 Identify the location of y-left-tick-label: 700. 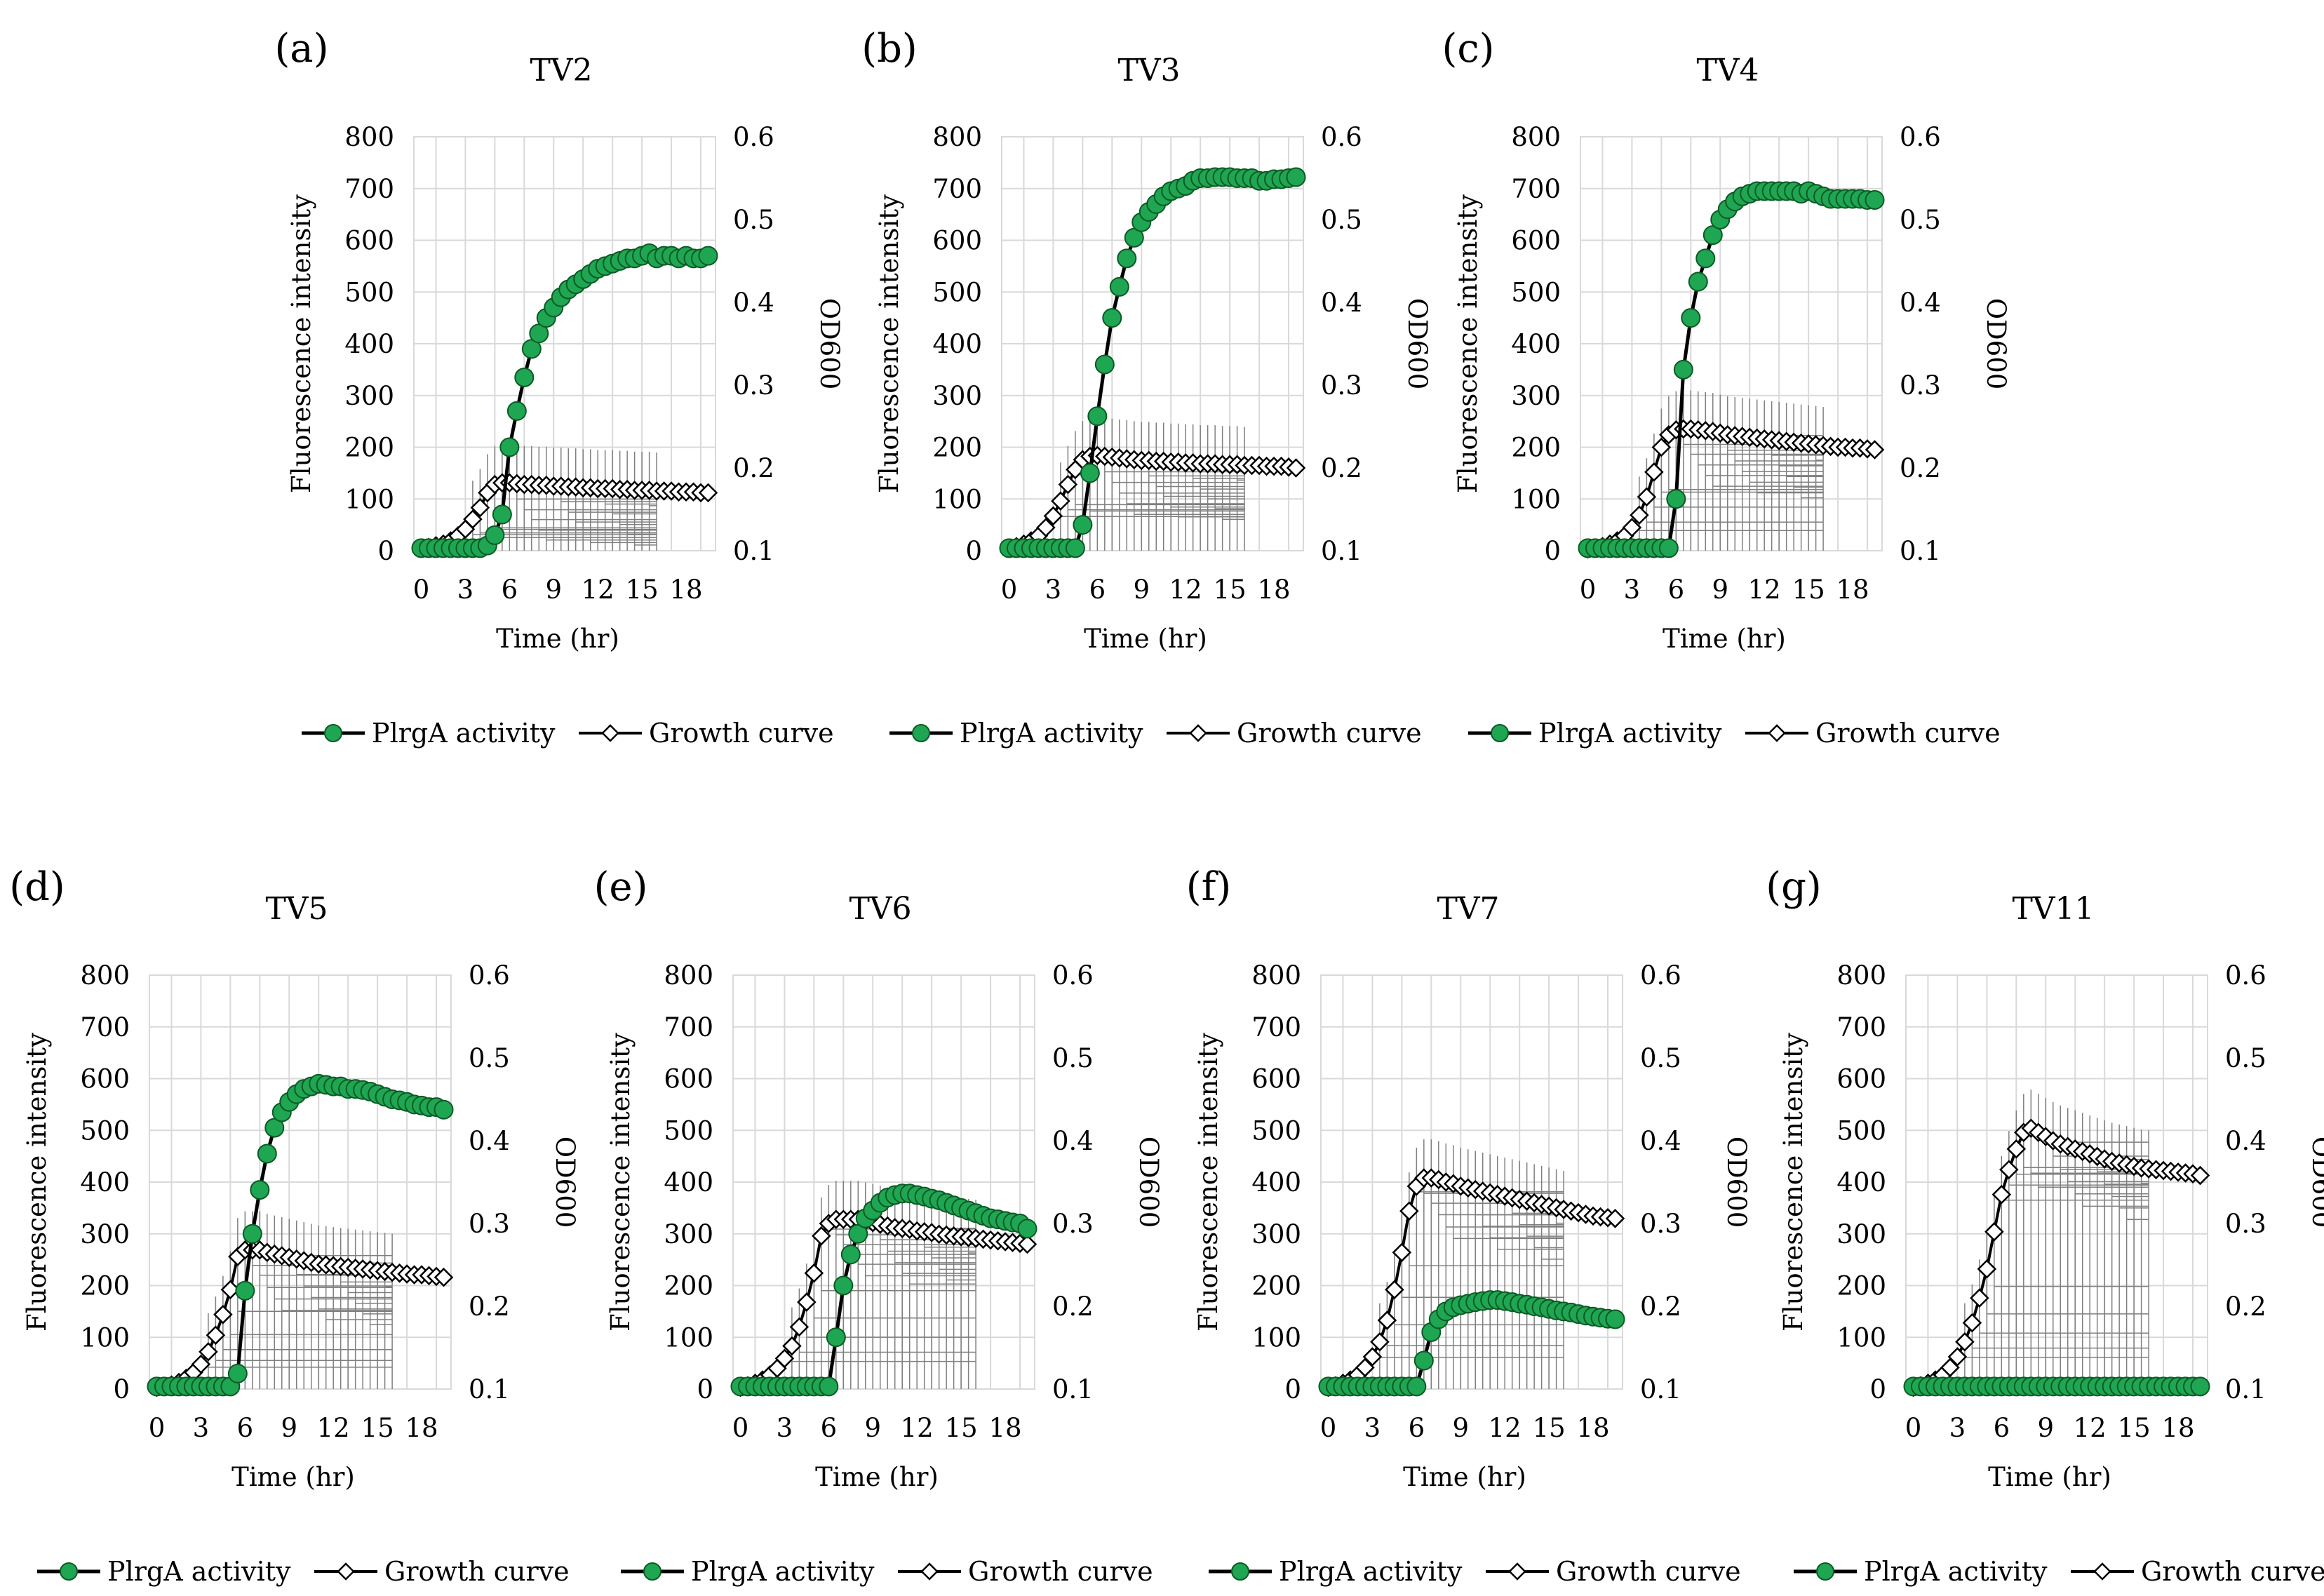
(1861, 1027).